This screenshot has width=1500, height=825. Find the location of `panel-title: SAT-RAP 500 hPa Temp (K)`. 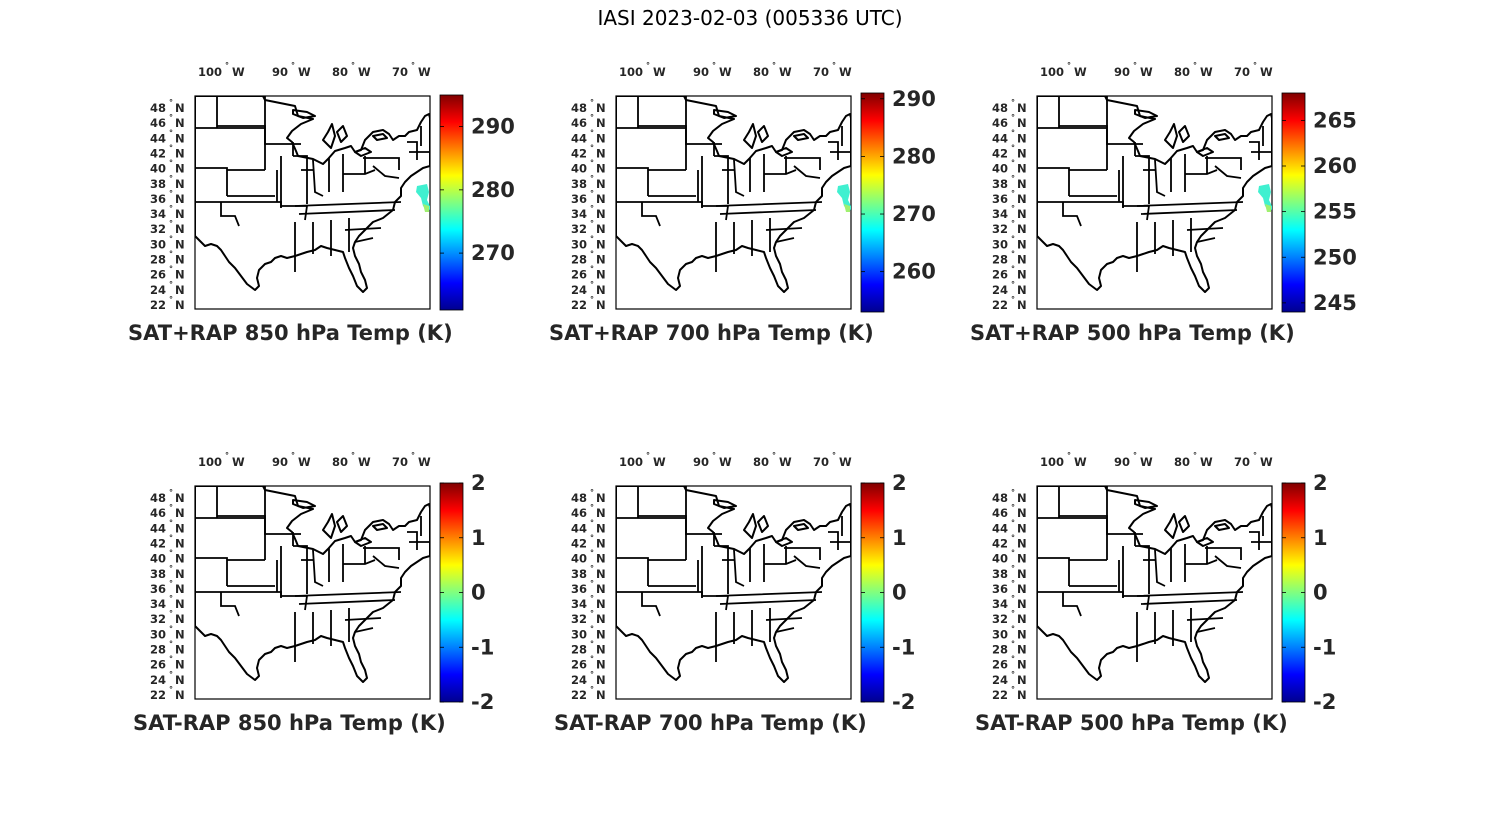

panel-title: SAT-RAP 500 hPa Temp (K) is located at coordinates (1131, 723).